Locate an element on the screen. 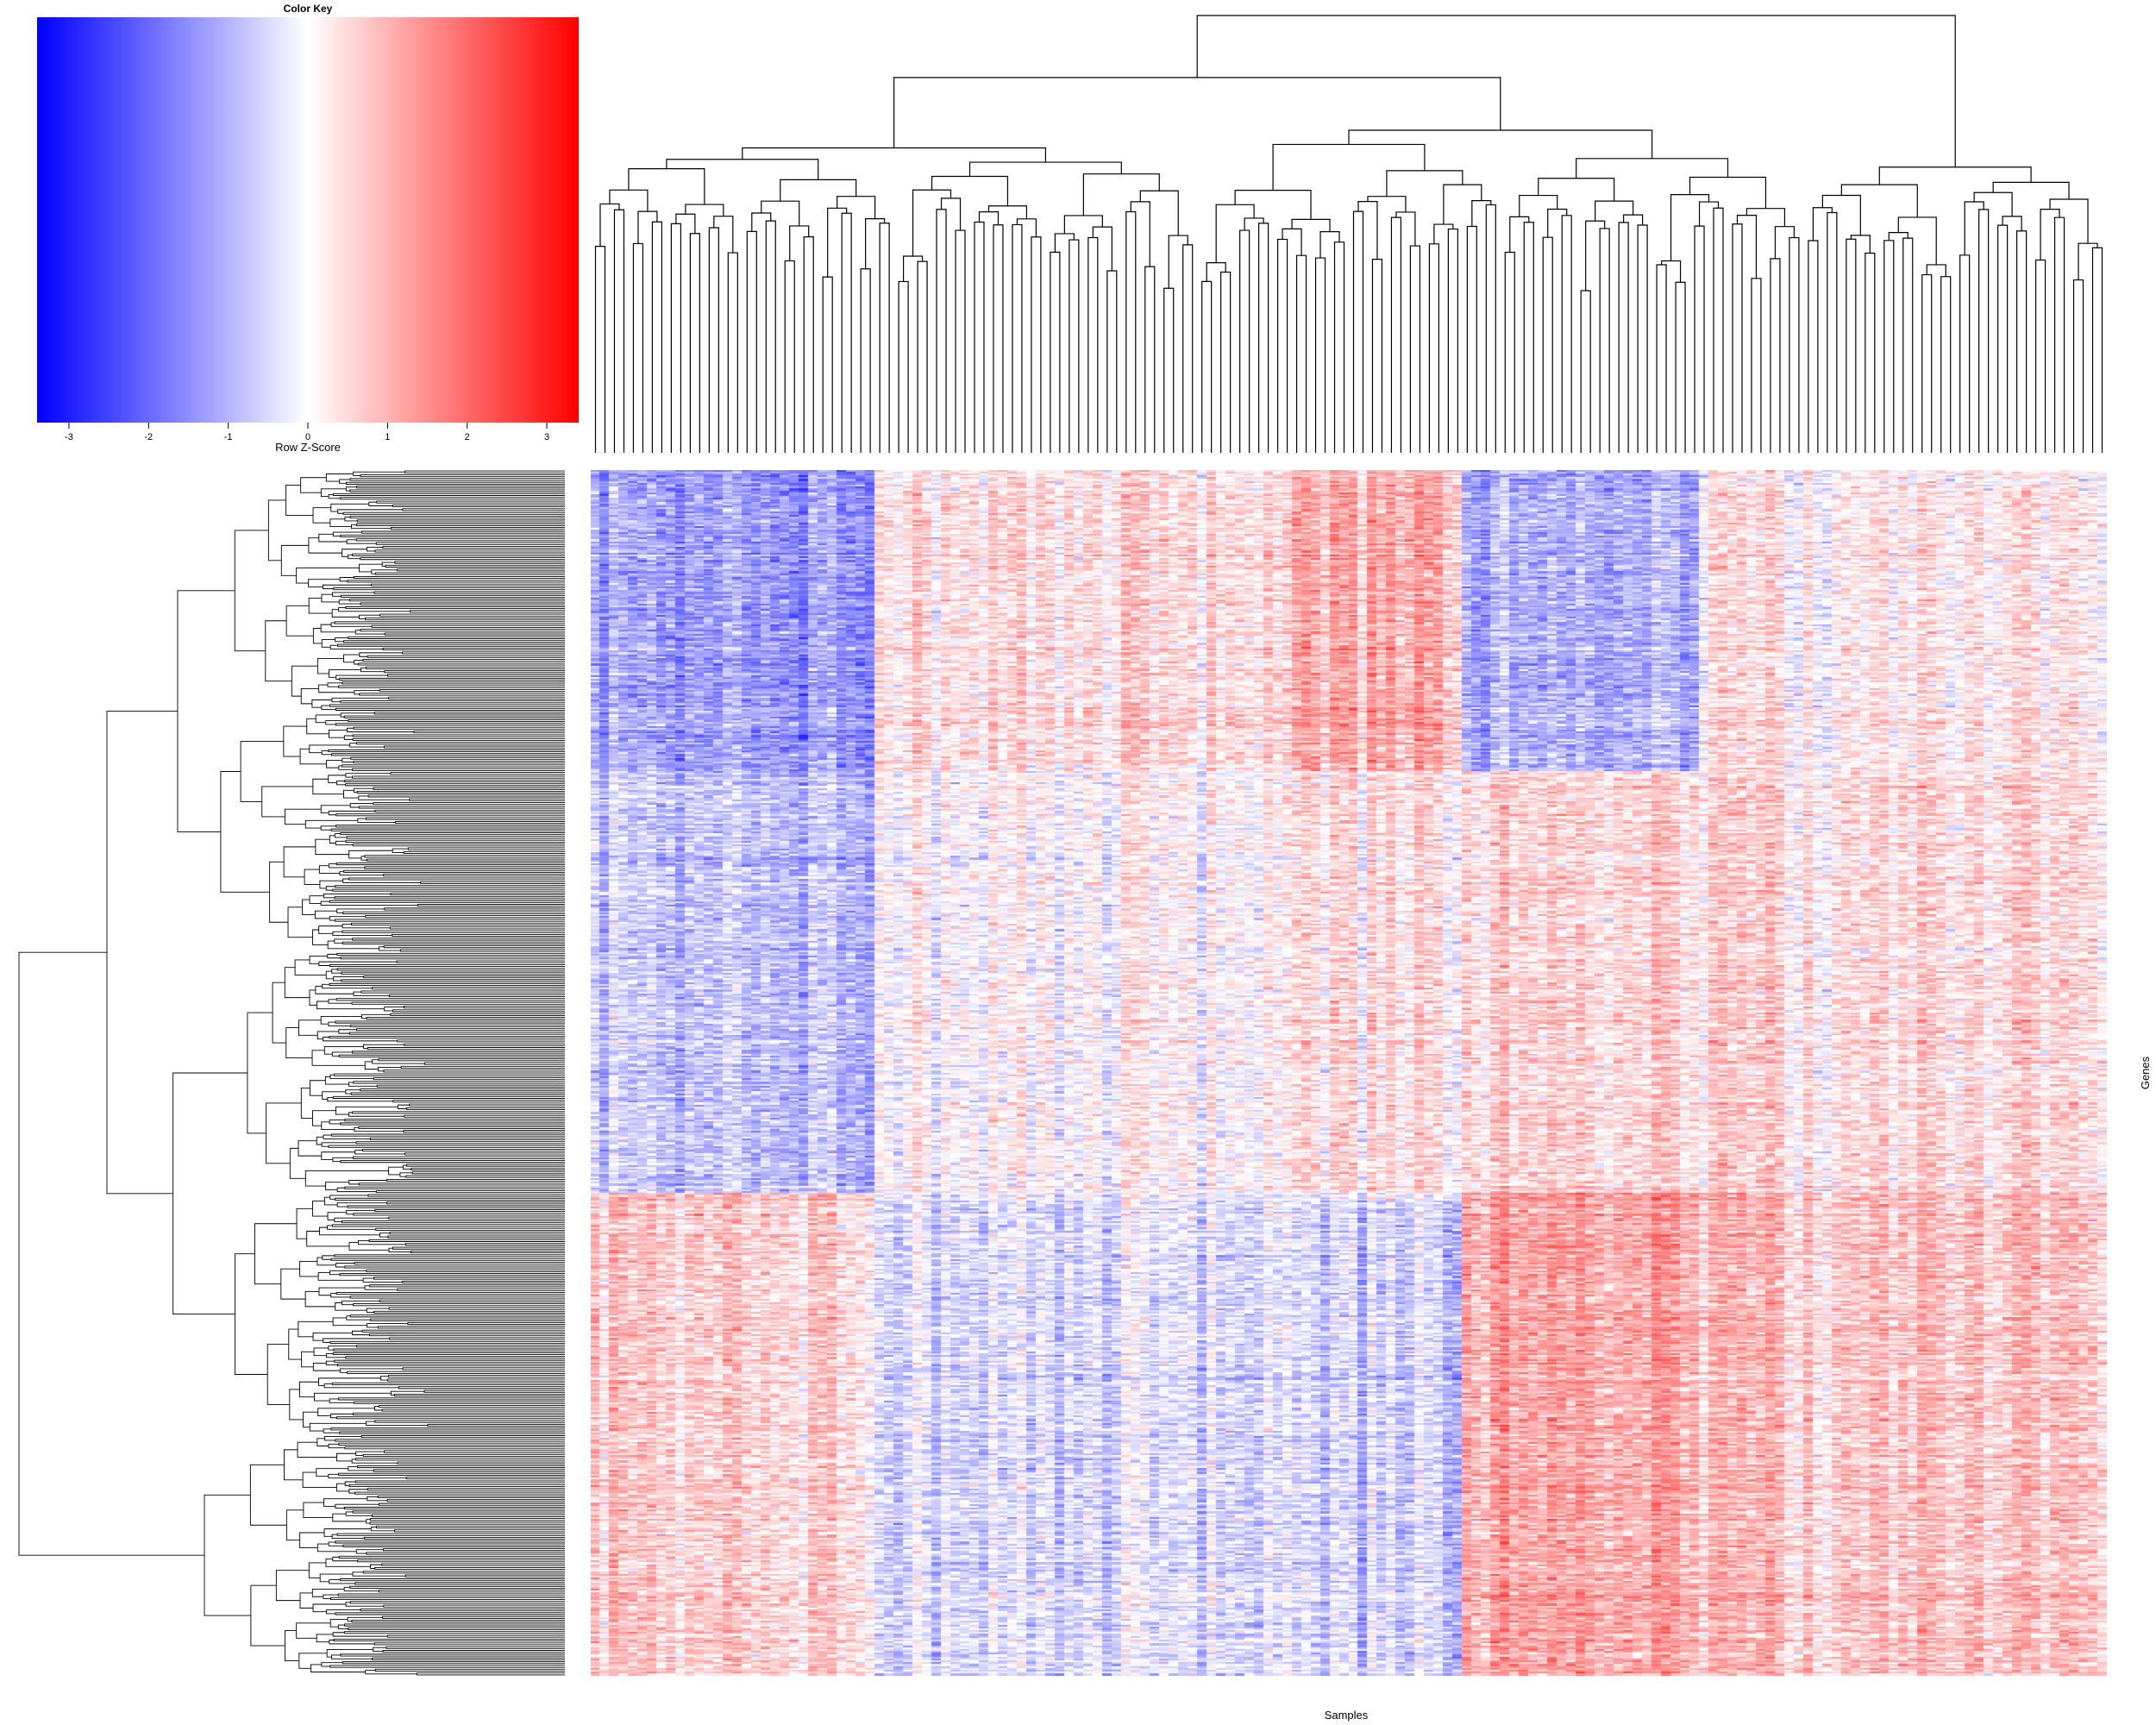 The width and height of the screenshot is (2156, 1725). color-key-axis-label: Row Z-Score is located at coordinates (308, 448).